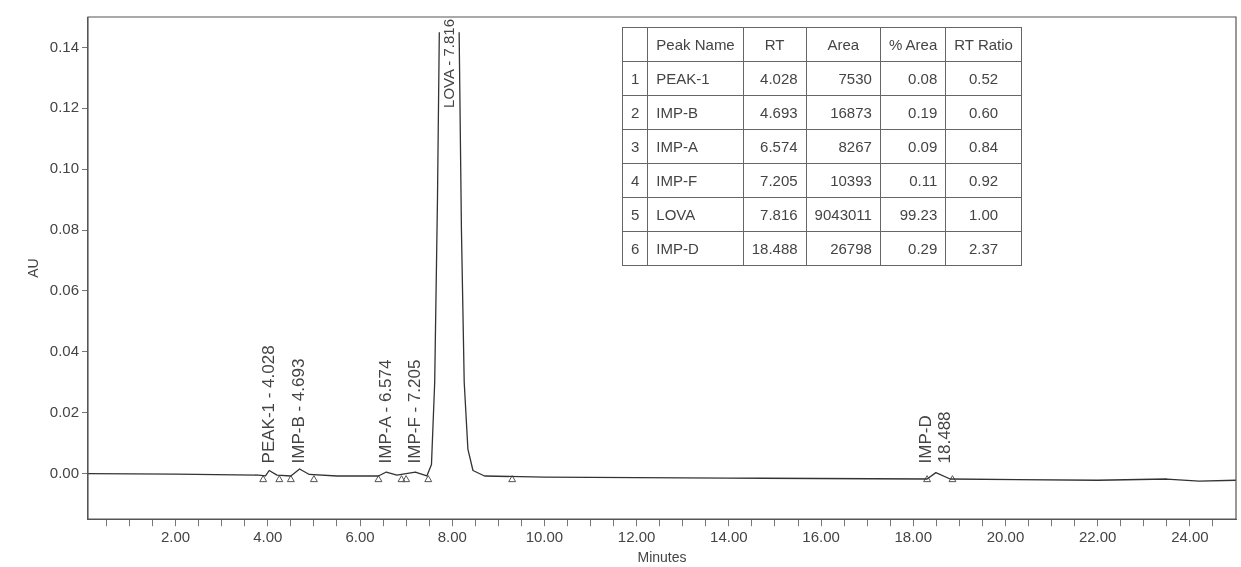 This screenshot has width=1241, height=567. I want to click on y-tick-label: 0.14, so click(64, 46).